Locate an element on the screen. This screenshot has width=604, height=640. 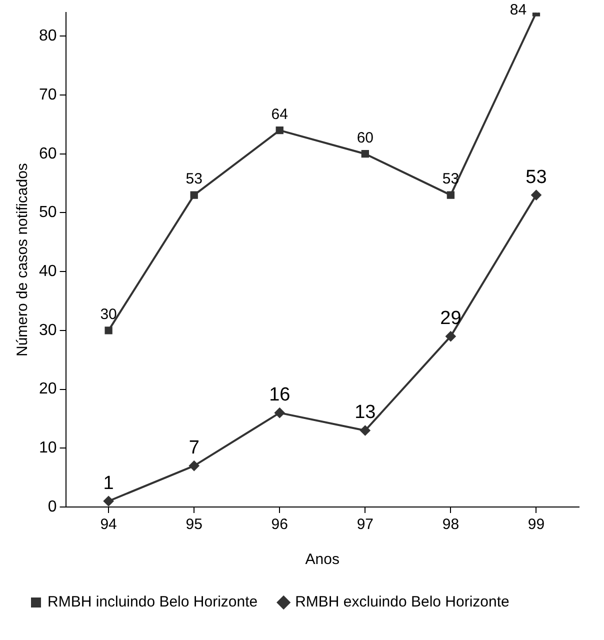
data-label: 1 is located at coordinates (108, 483).